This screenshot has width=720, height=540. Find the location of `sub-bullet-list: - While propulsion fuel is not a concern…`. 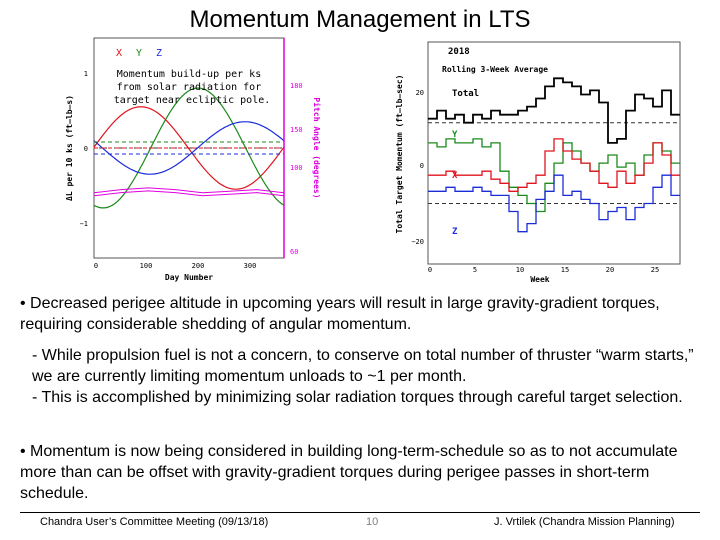

sub-bullet-list: - While propulsion fuel is not a concern… is located at coordinates (367, 376).